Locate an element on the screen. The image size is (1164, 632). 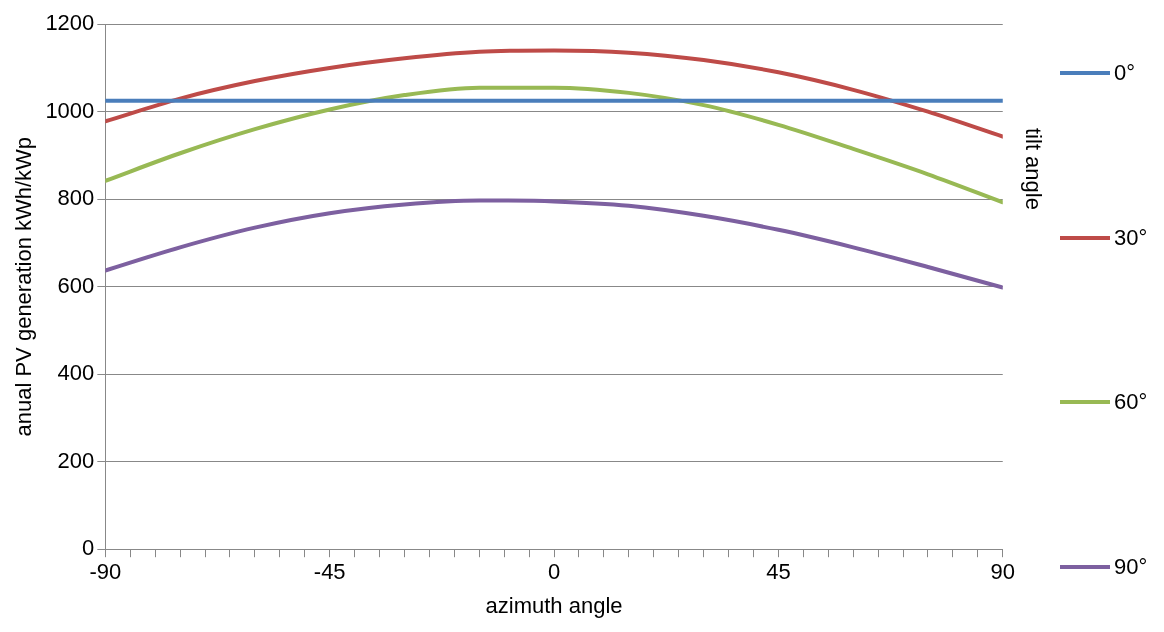
x-tick-label: -90 is located at coordinates (105, 572).